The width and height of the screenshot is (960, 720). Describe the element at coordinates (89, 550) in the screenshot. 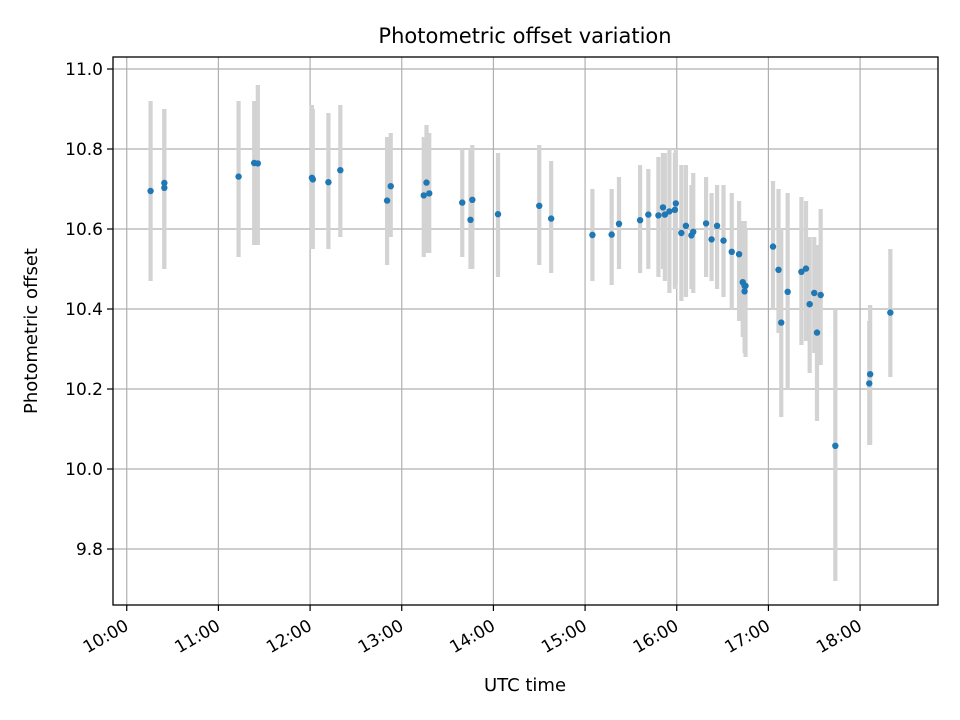

I see `y-tick-label: 9.8` at that location.